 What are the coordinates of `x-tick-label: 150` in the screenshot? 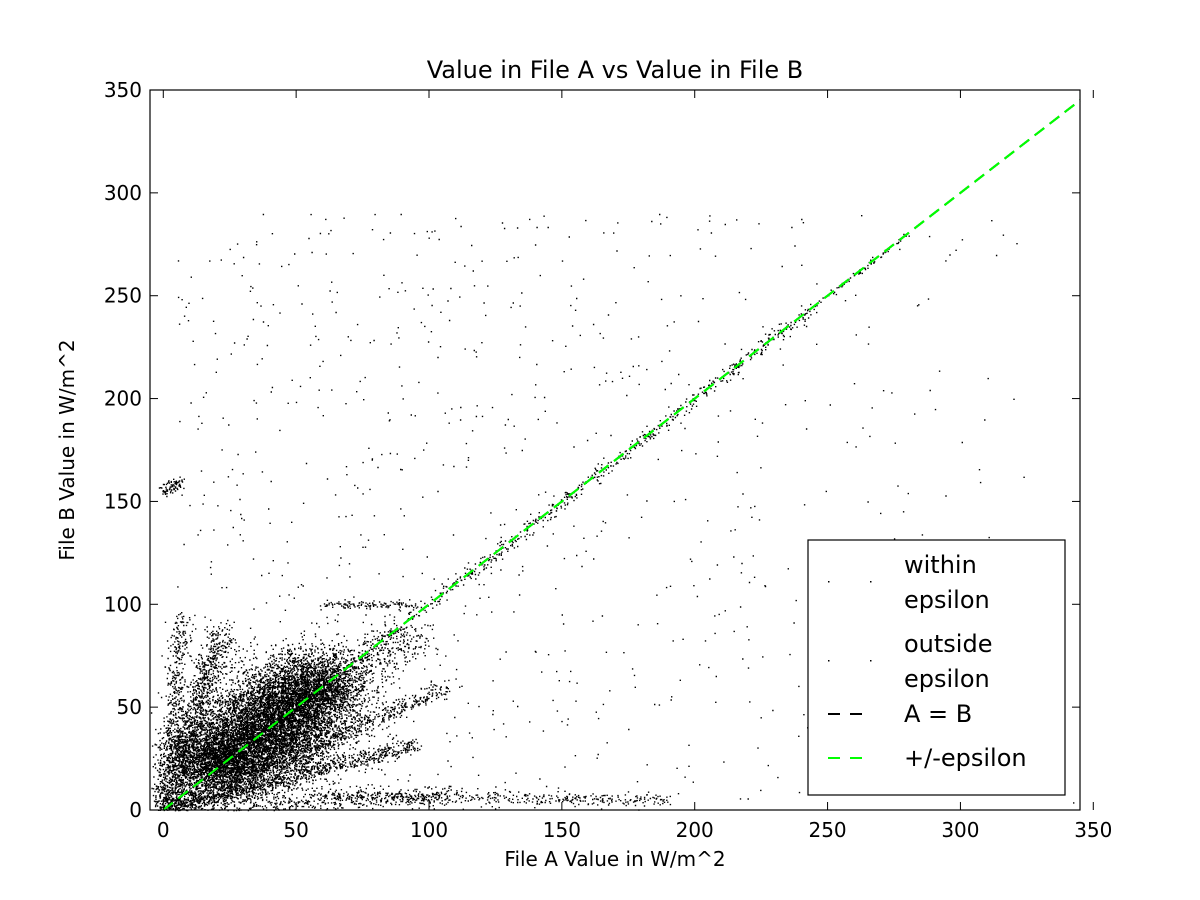 It's located at (562, 830).